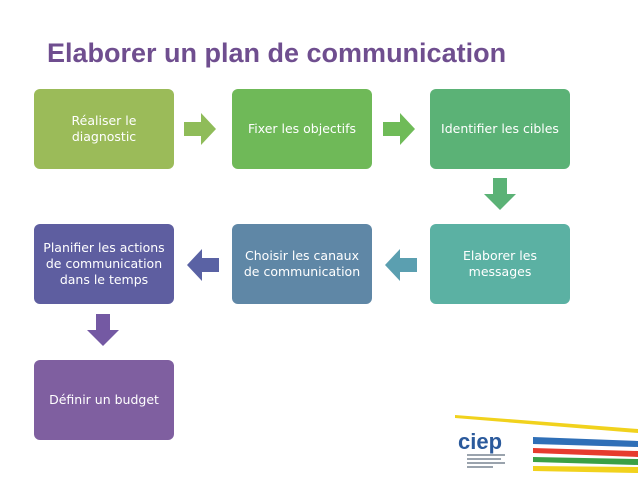 The width and height of the screenshot is (638, 479). I want to click on step-fixer-objectifs: Fixer les objectifs, so click(302, 129).